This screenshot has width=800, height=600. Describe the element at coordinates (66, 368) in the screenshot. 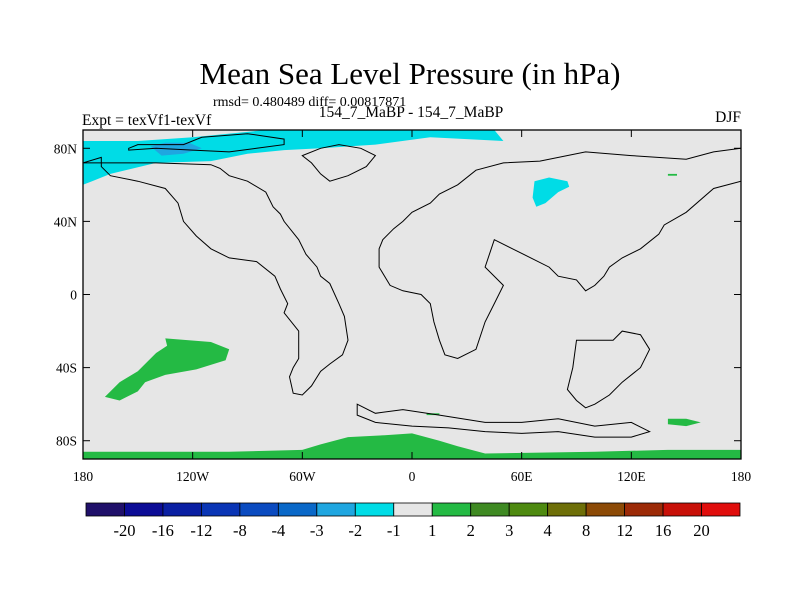

I see `ytick-label: 40S` at that location.